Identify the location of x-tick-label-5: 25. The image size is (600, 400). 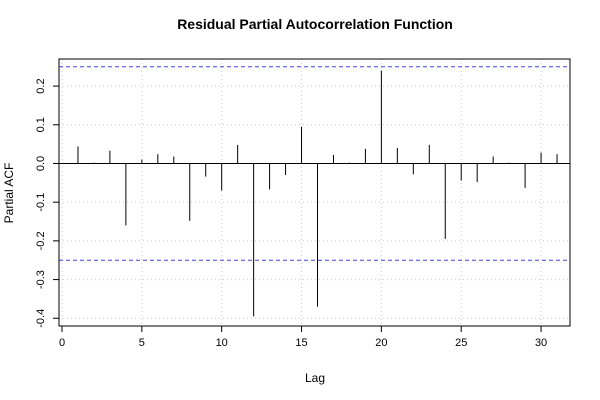
(461, 343).